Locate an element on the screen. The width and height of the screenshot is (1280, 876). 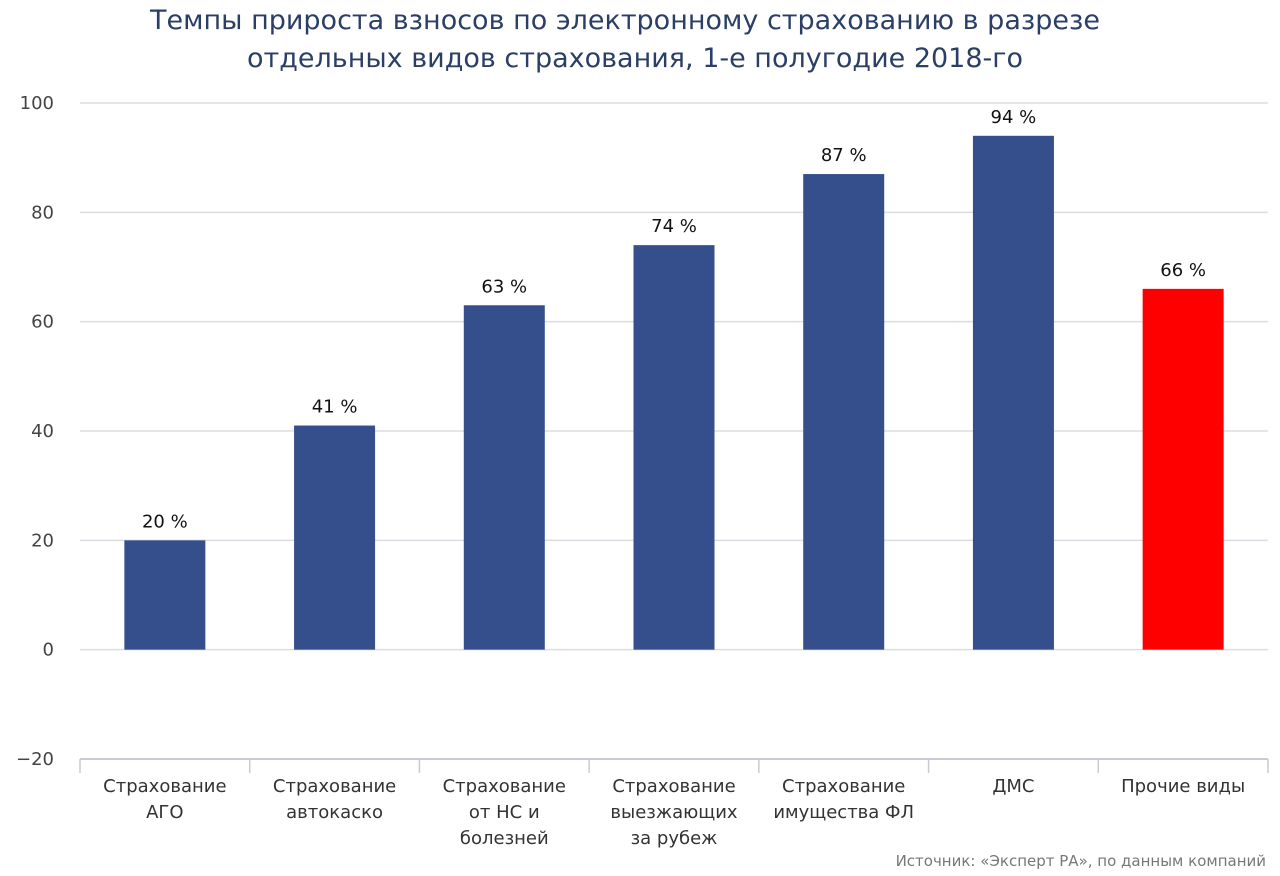
data-label: 41 % is located at coordinates (335, 407).